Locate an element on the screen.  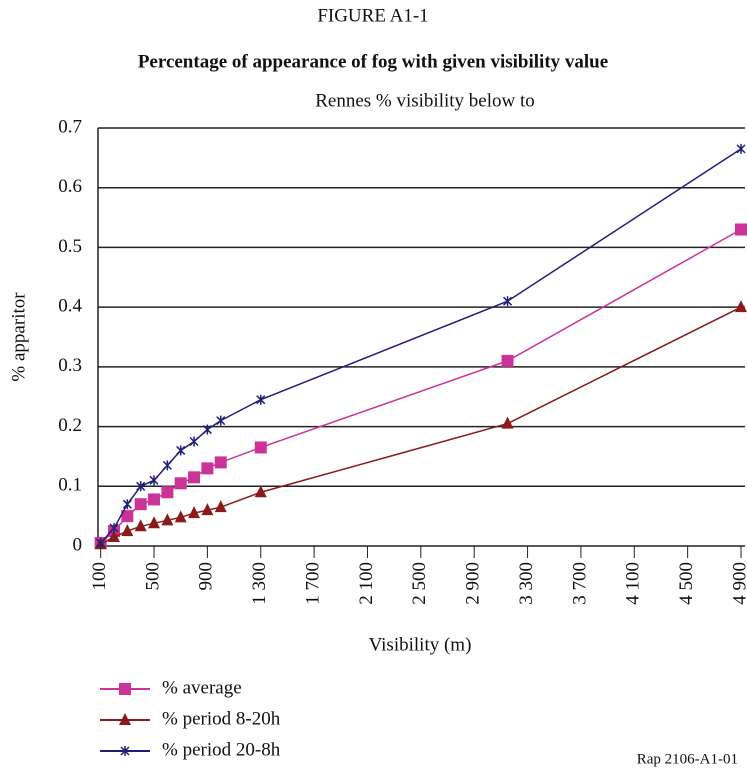
figure-label: FIGURE A1-1 is located at coordinates (372, 15).